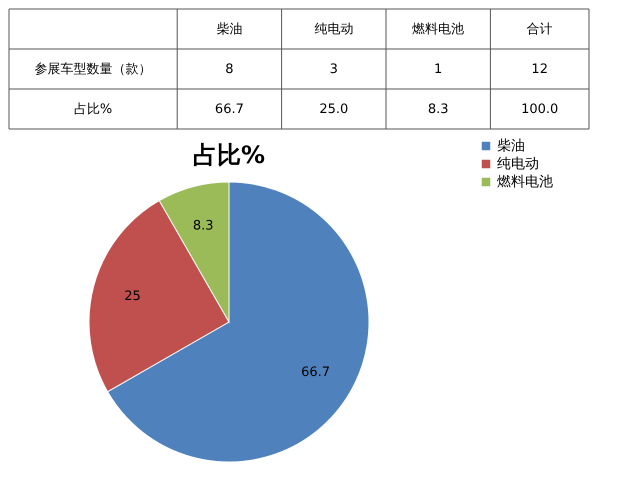 The width and height of the screenshot is (618, 496). Describe the element at coordinates (438, 109) in the screenshot. I see `text: 8.3` at that location.